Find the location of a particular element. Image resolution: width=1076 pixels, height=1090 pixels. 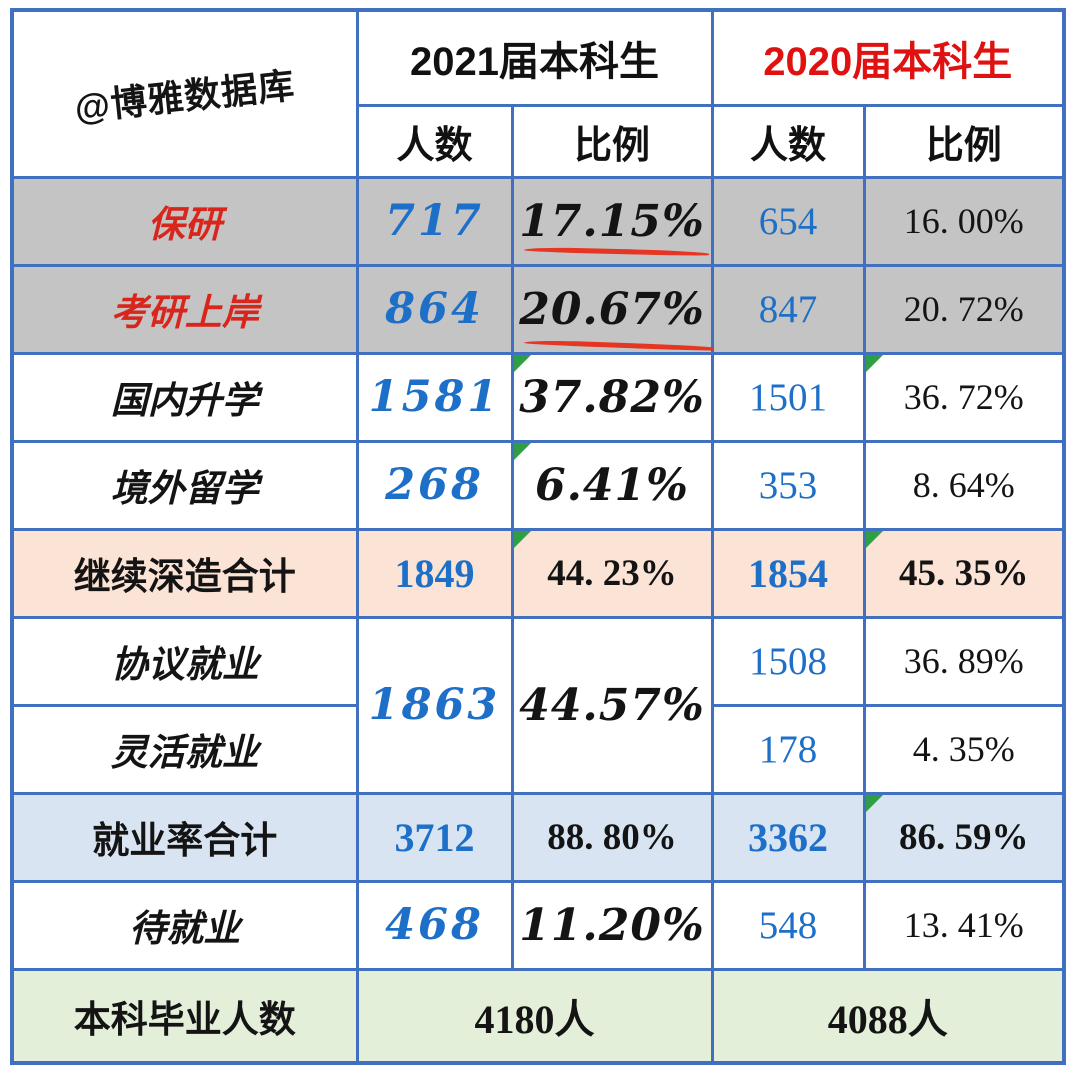

ratio-2020-cell: 36. 89% is located at coordinates (964, 661).